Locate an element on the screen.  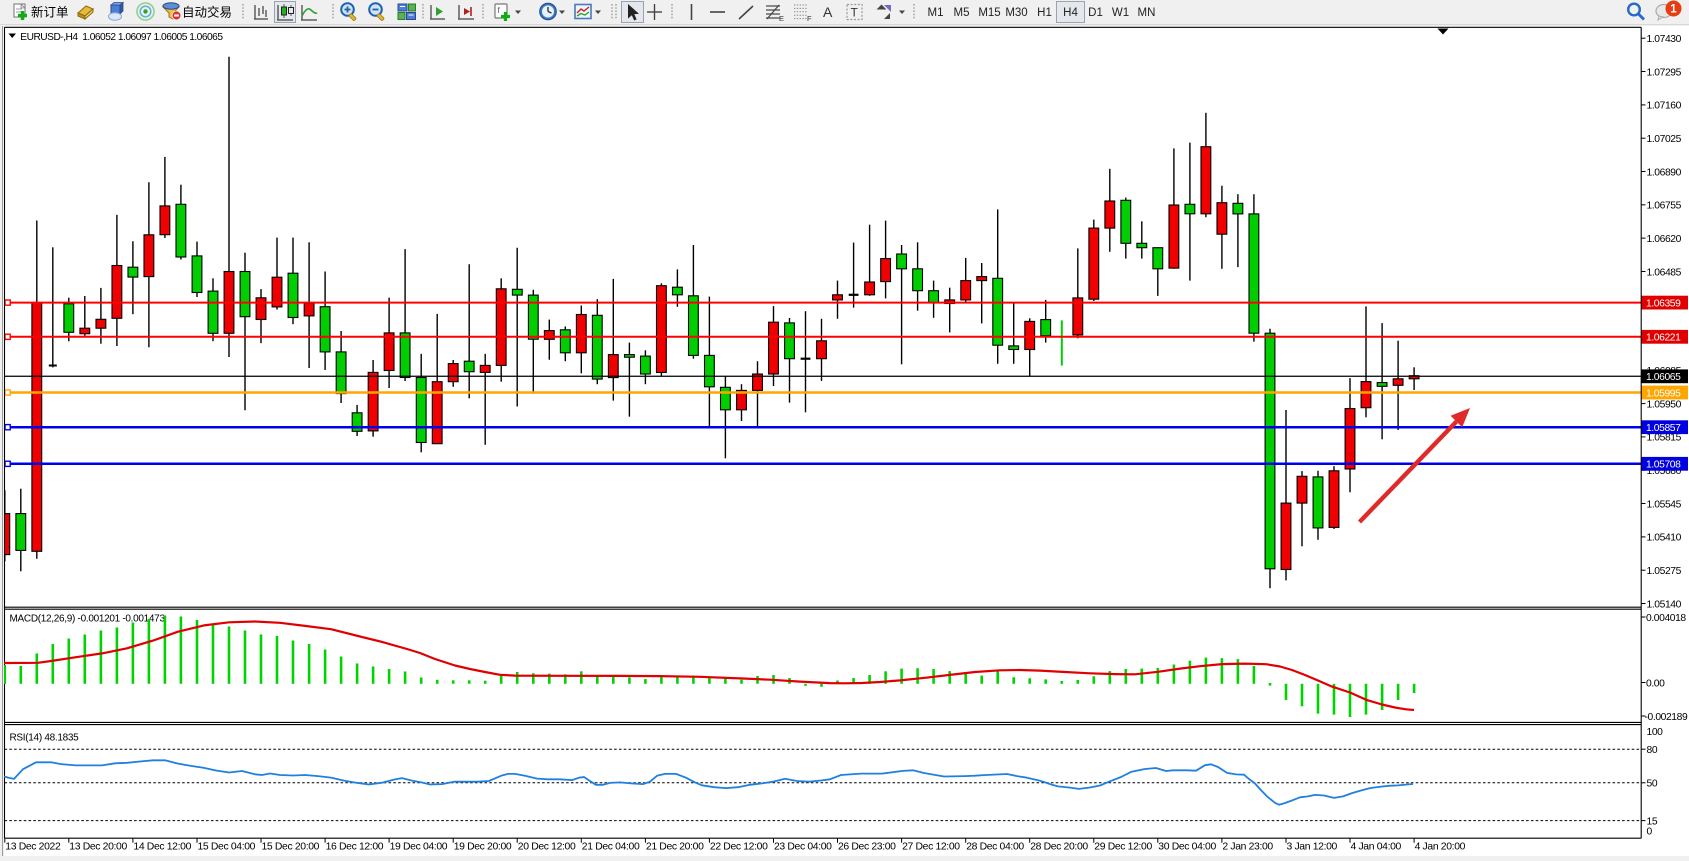
svg-text: 19 Dec 04:00 is located at coordinates (419, 847).